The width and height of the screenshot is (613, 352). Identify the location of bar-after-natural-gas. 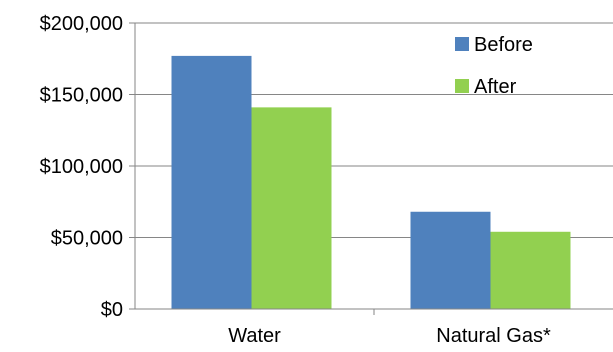
(530, 270).